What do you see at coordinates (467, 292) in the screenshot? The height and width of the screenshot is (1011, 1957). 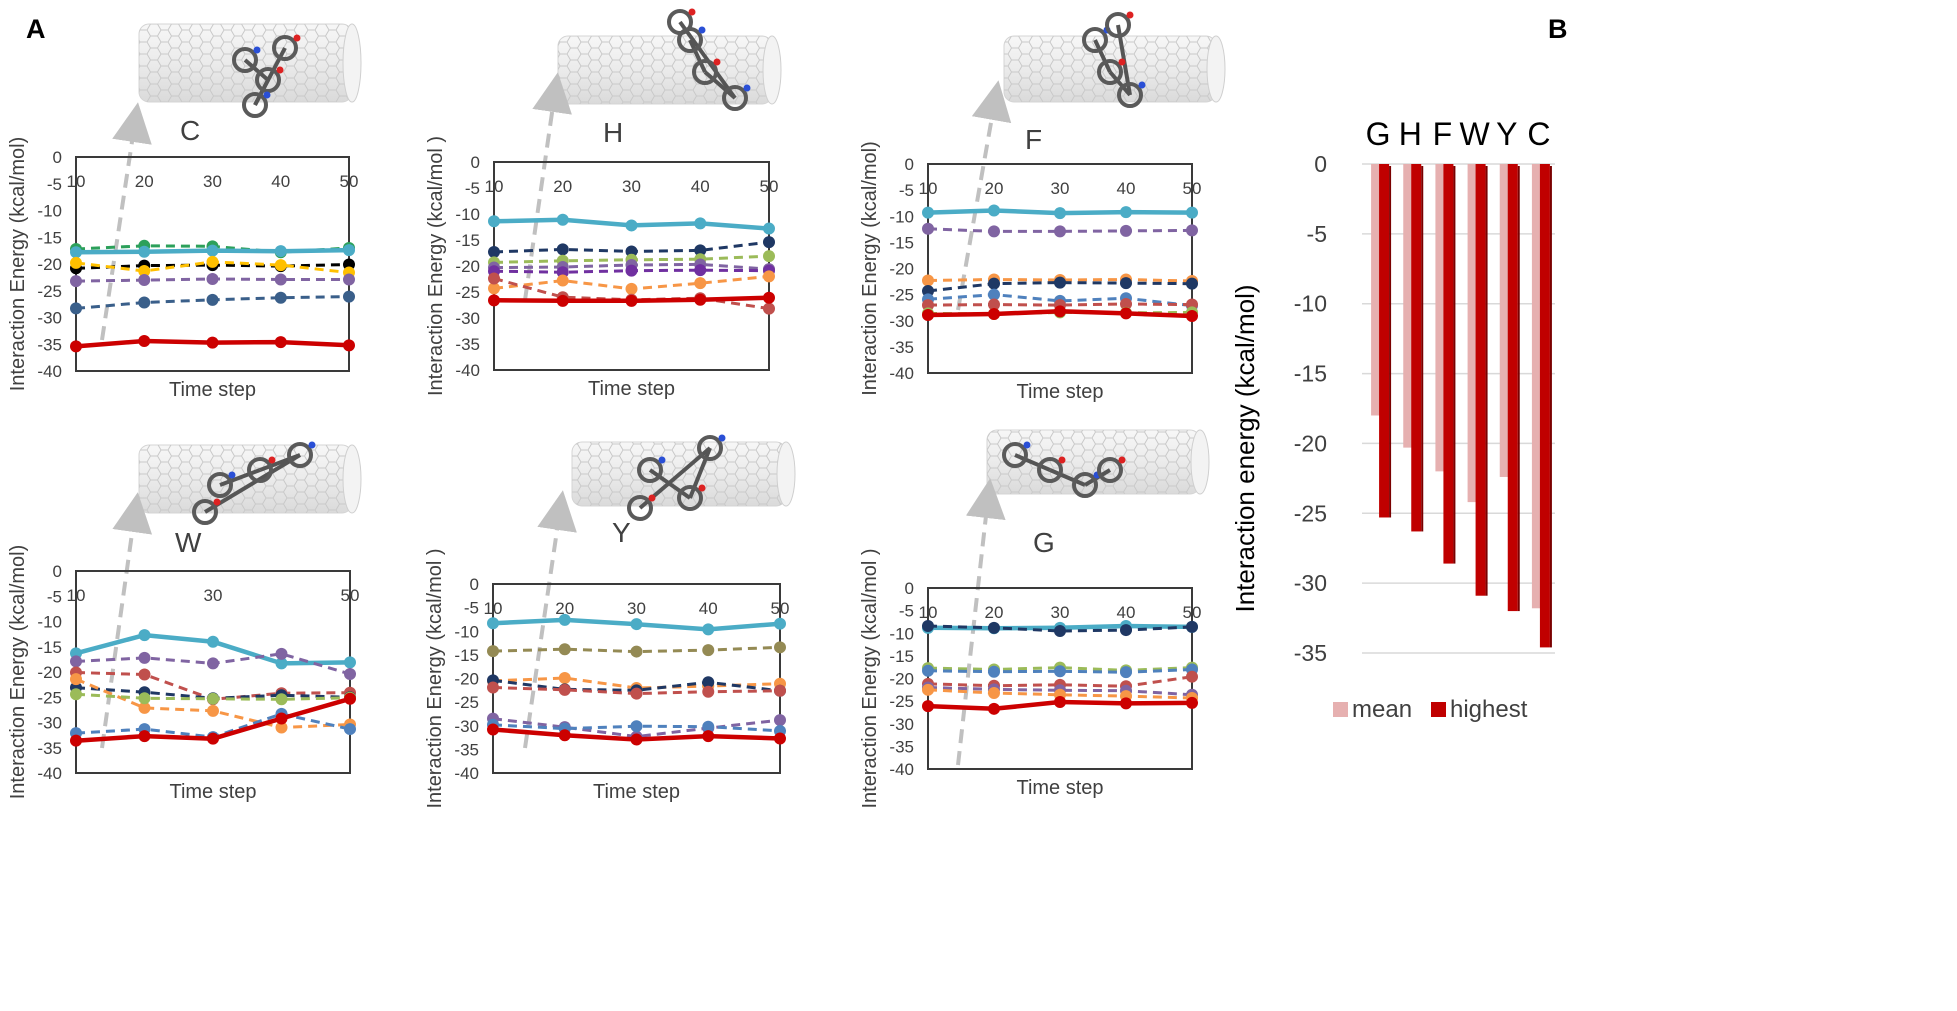 I see `chart-h-ytick-label: -25` at bounding box center [467, 292].